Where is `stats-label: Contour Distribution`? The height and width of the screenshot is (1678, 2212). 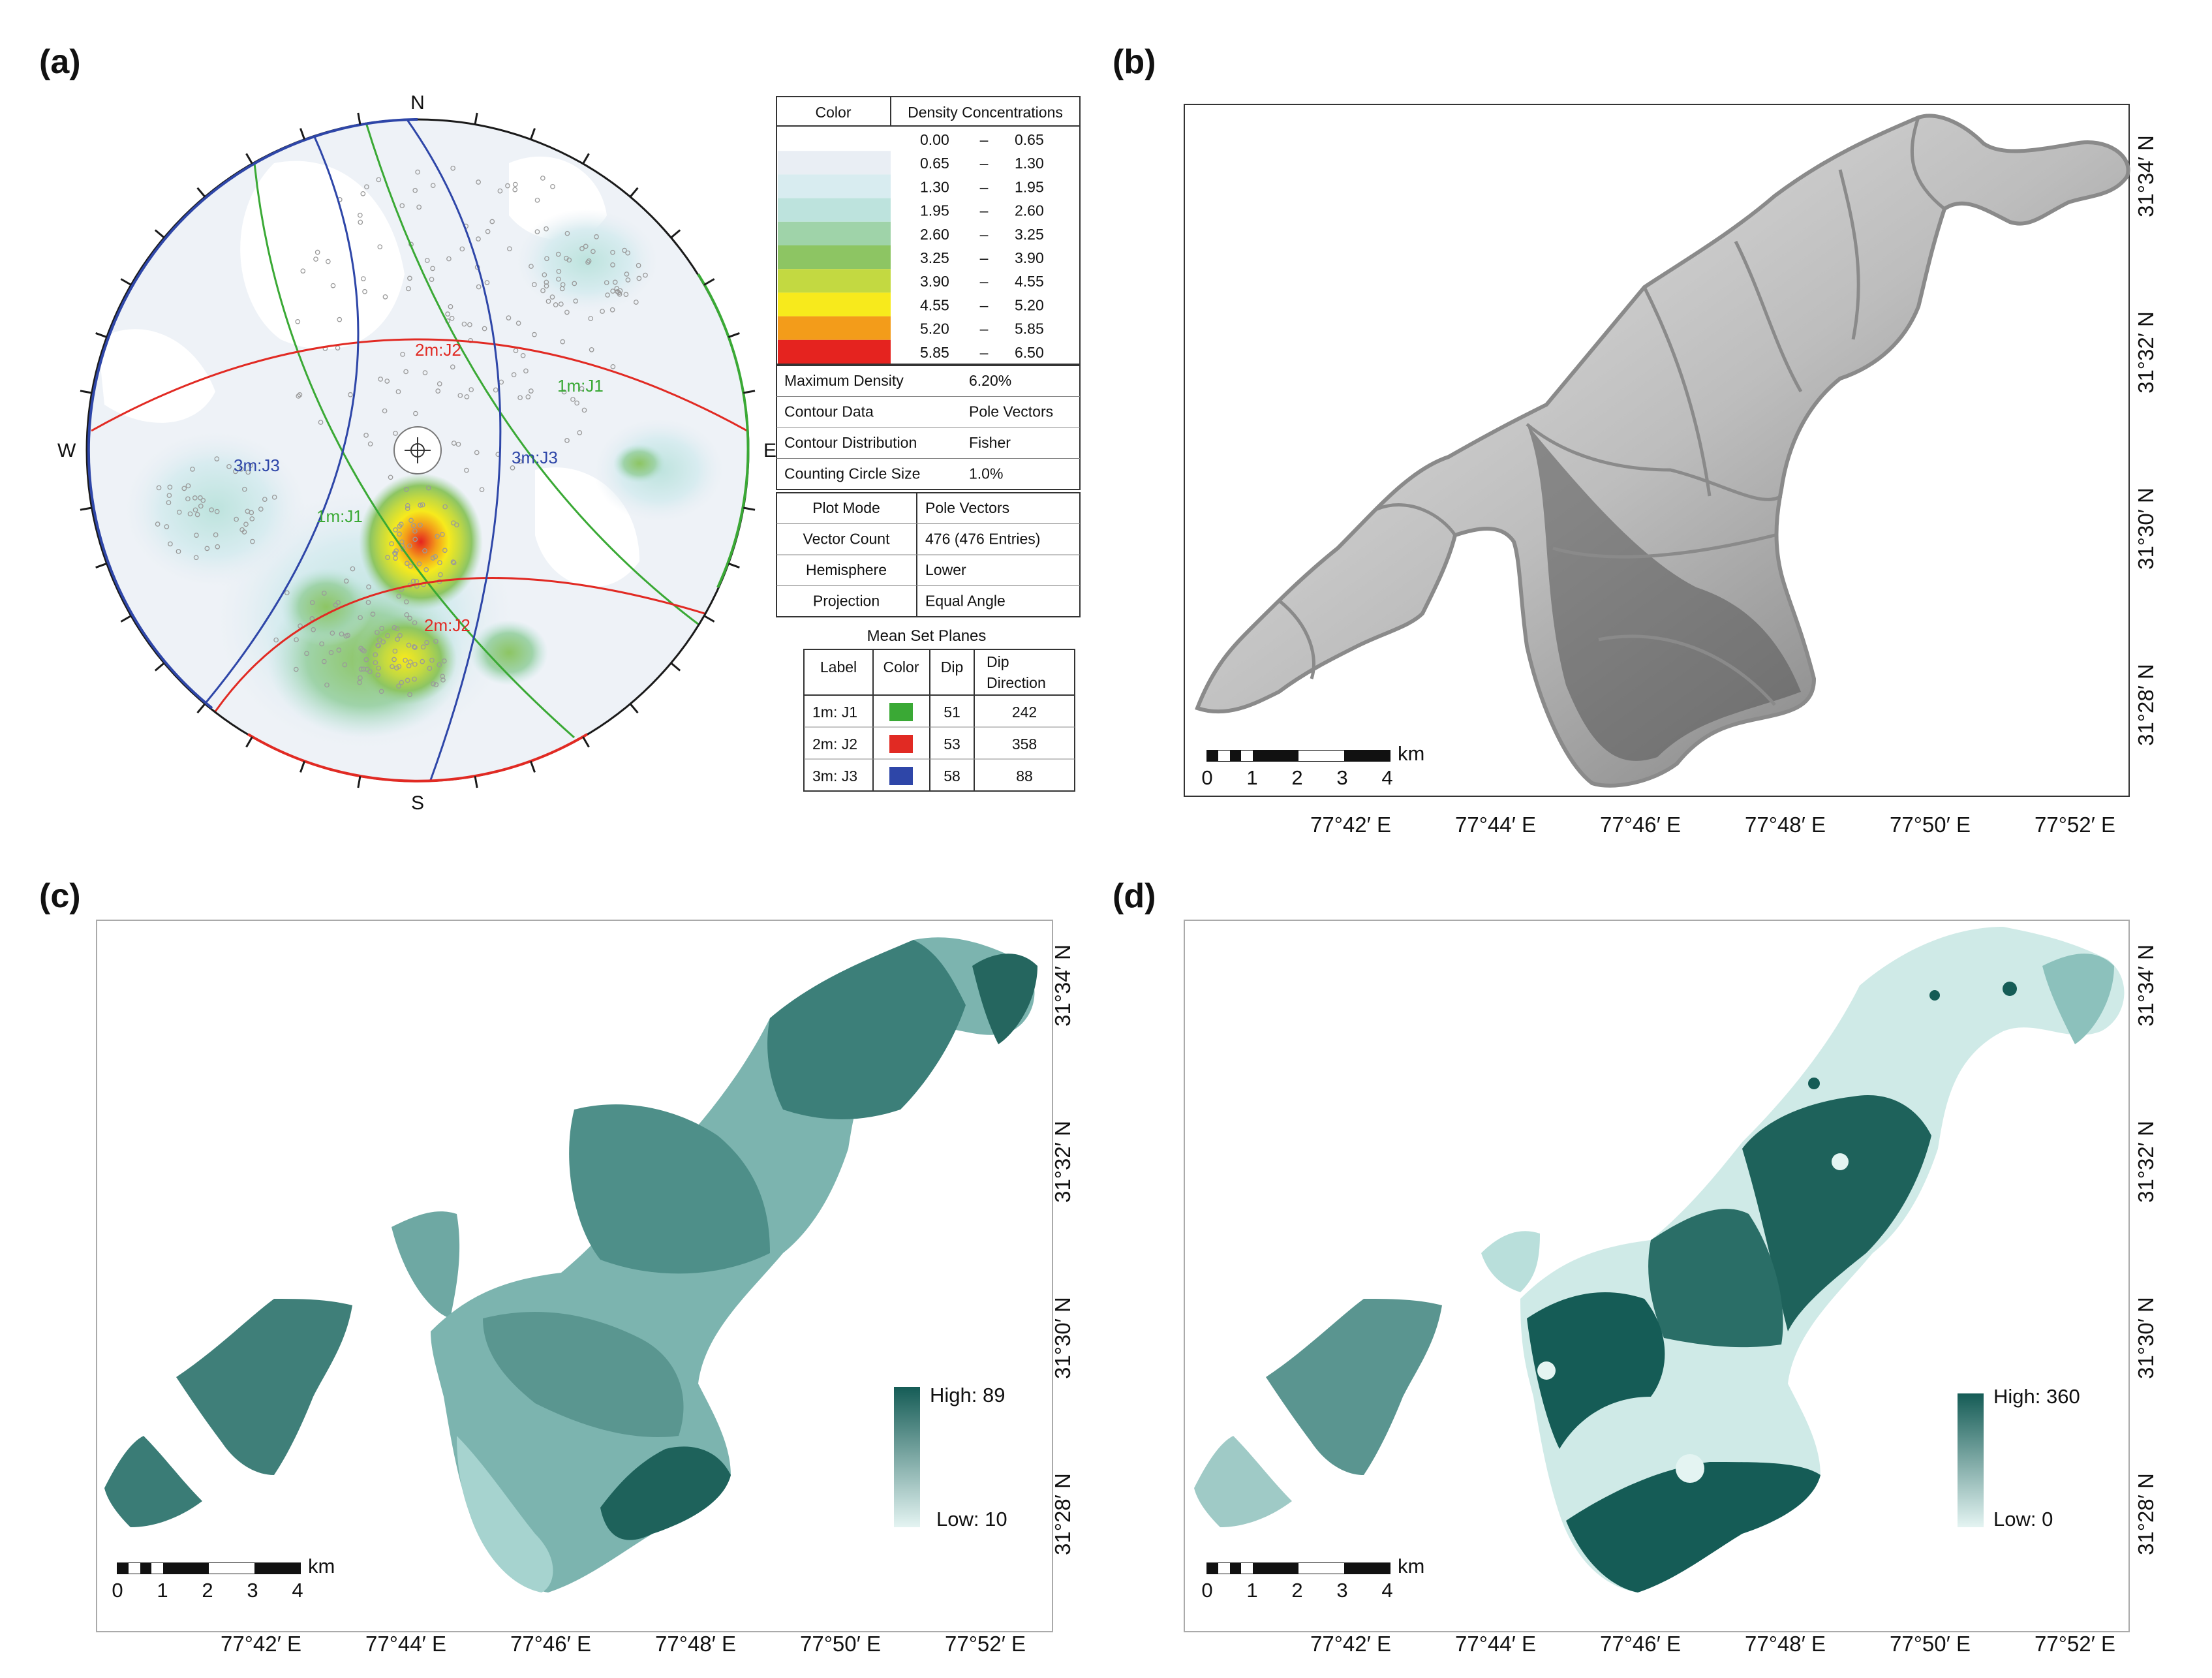
stats-label: Contour Distribution is located at coordinates (850, 443).